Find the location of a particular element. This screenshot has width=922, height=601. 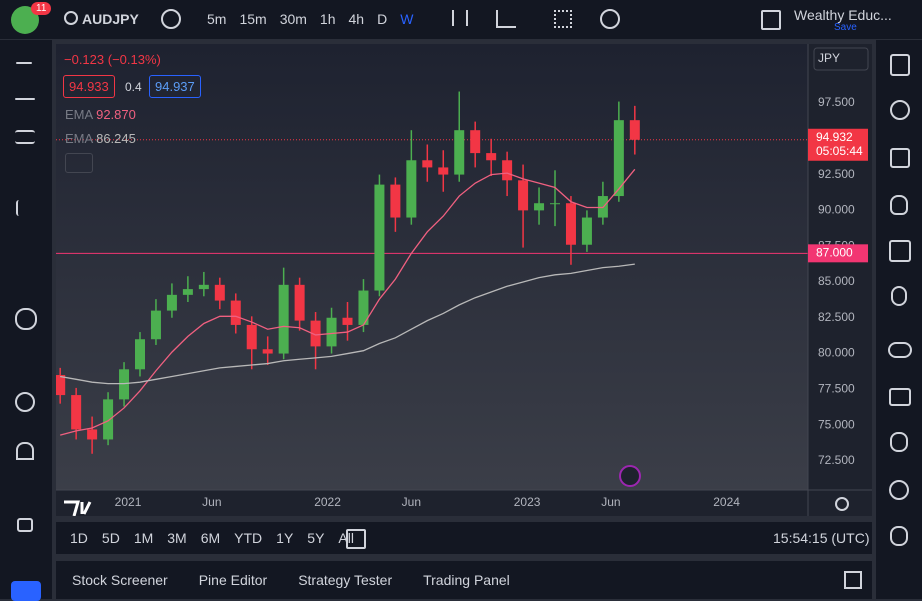

interval: 15m is located at coordinates (253, 19).